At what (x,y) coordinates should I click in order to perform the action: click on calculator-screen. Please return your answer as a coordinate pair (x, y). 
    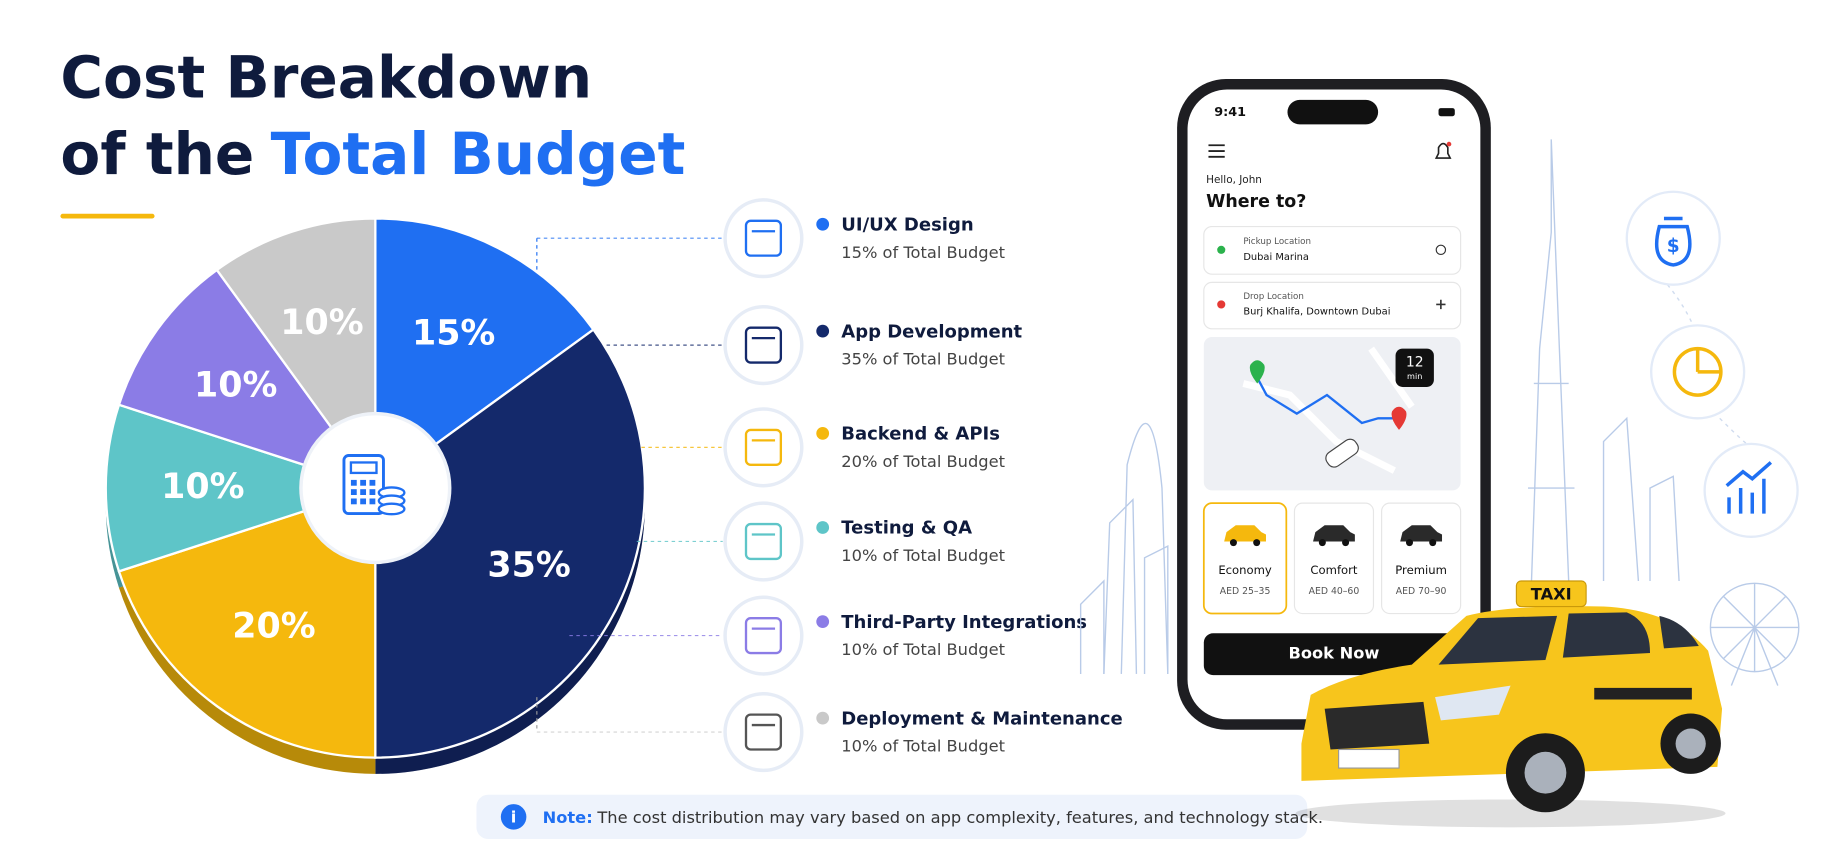
    Looking at the image, I should click on (363, 468).